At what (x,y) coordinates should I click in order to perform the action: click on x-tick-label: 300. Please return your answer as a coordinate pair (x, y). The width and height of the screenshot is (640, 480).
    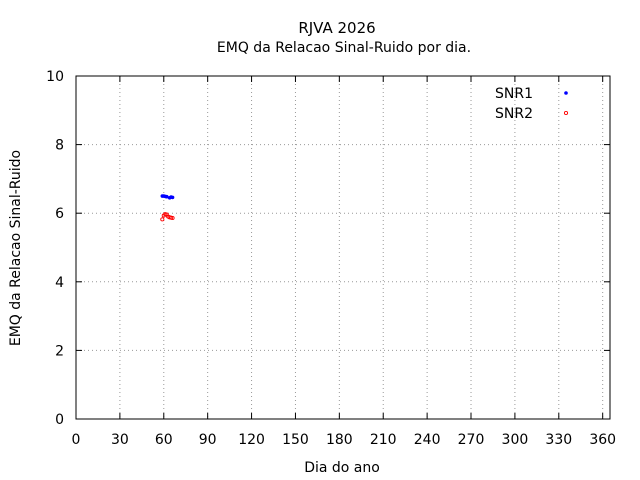
    Looking at the image, I should click on (515, 440).